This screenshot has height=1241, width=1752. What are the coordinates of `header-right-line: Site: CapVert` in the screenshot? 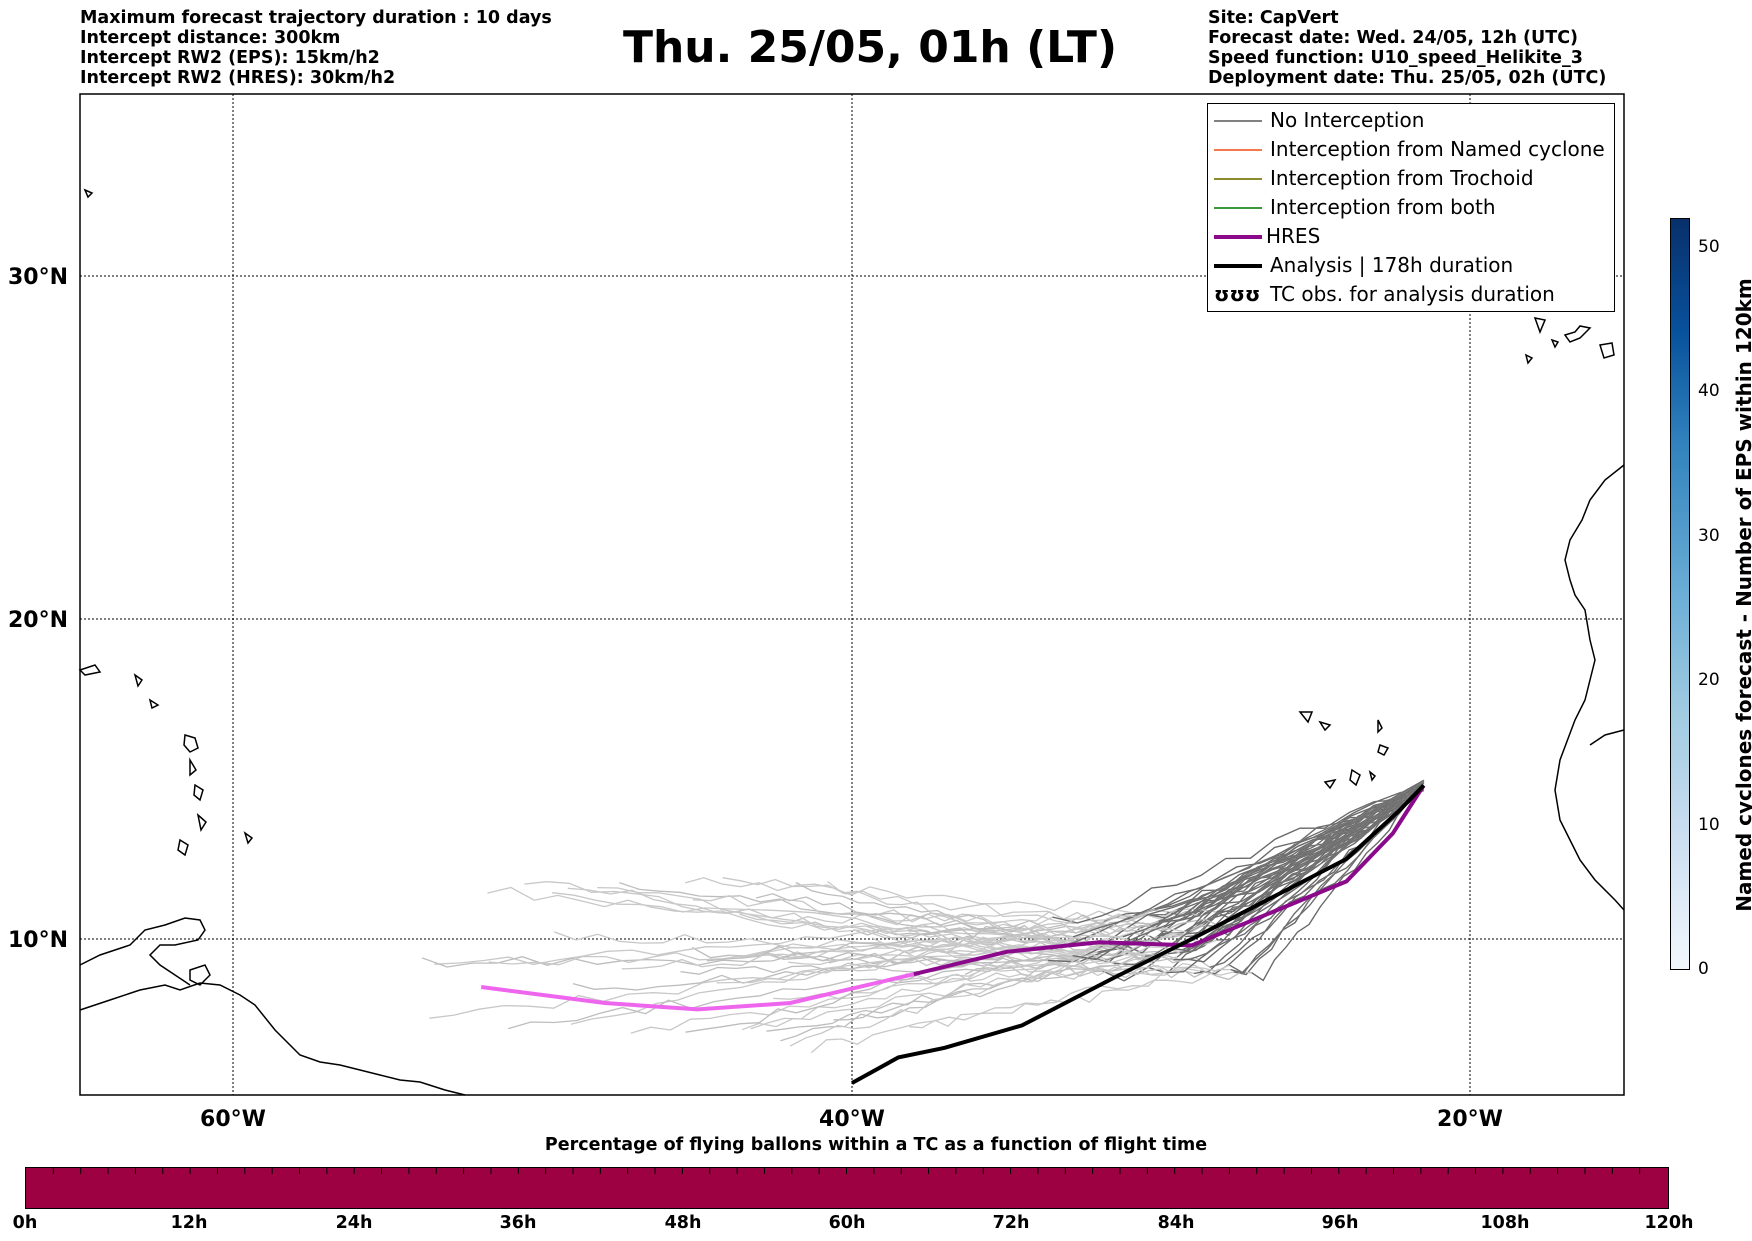 It's located at (1273, 18).